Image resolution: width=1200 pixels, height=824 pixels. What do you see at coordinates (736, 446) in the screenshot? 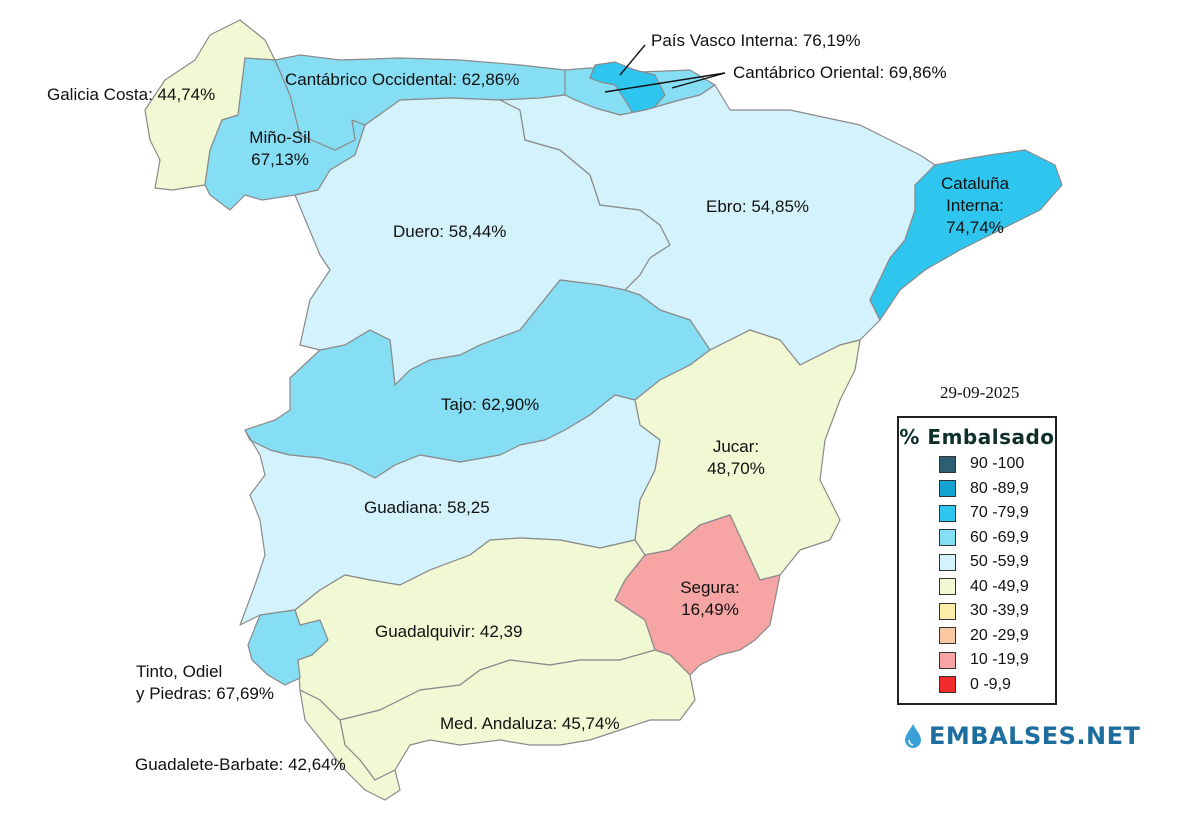
I see `label-jucar-name: Jucar:` at bounding box center [736, 446].